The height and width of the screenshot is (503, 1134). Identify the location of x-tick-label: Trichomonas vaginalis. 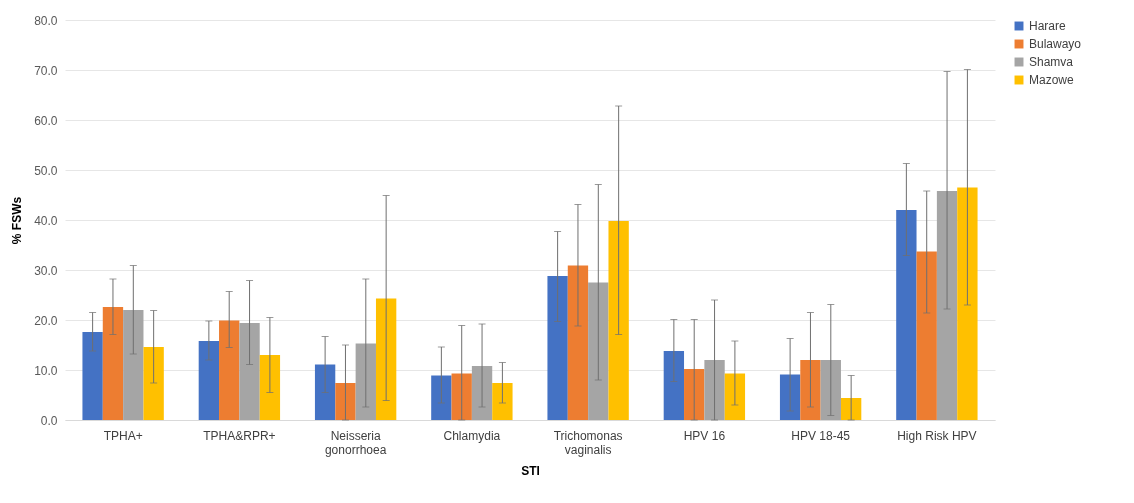
(588, 442).